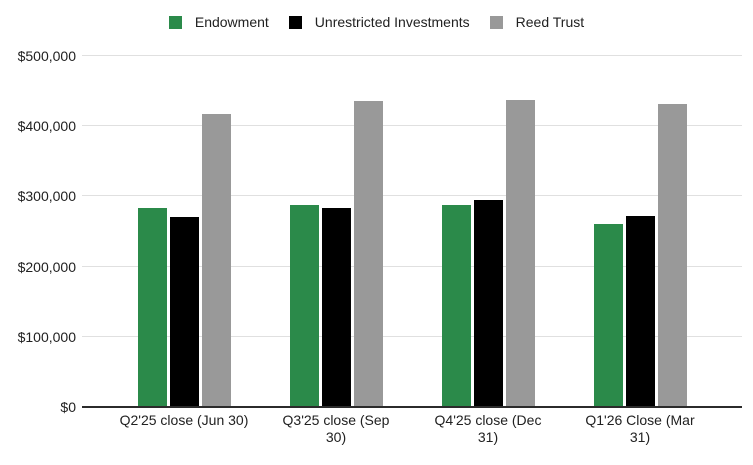 The image size is (753, 465). Describe the element at coordinates (184, 420) in the screenshot. I see `x-tick-label-q2-25-close-jun-30: Q2'25 close (Jun 30)` at that location.